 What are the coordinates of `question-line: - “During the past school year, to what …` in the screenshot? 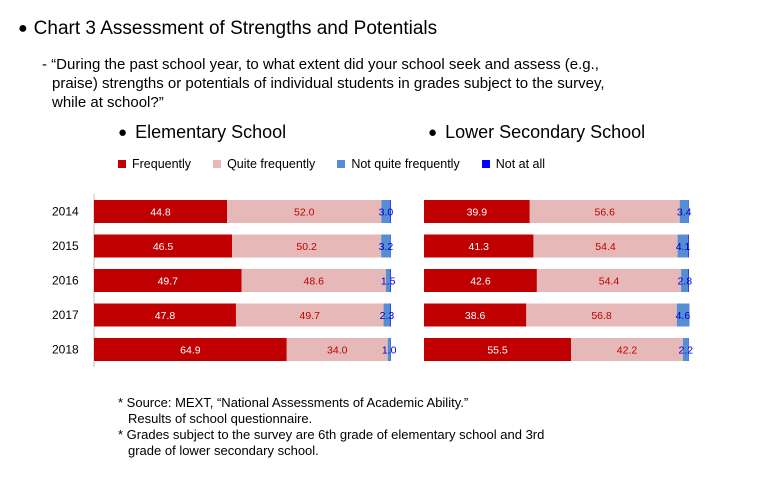 It's located at (320, 64).